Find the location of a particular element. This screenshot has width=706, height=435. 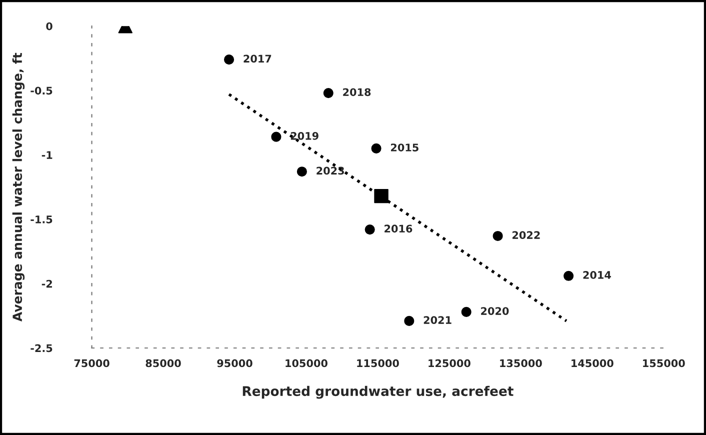

y-tick-label: -1 is located at coordinates (47, 155).